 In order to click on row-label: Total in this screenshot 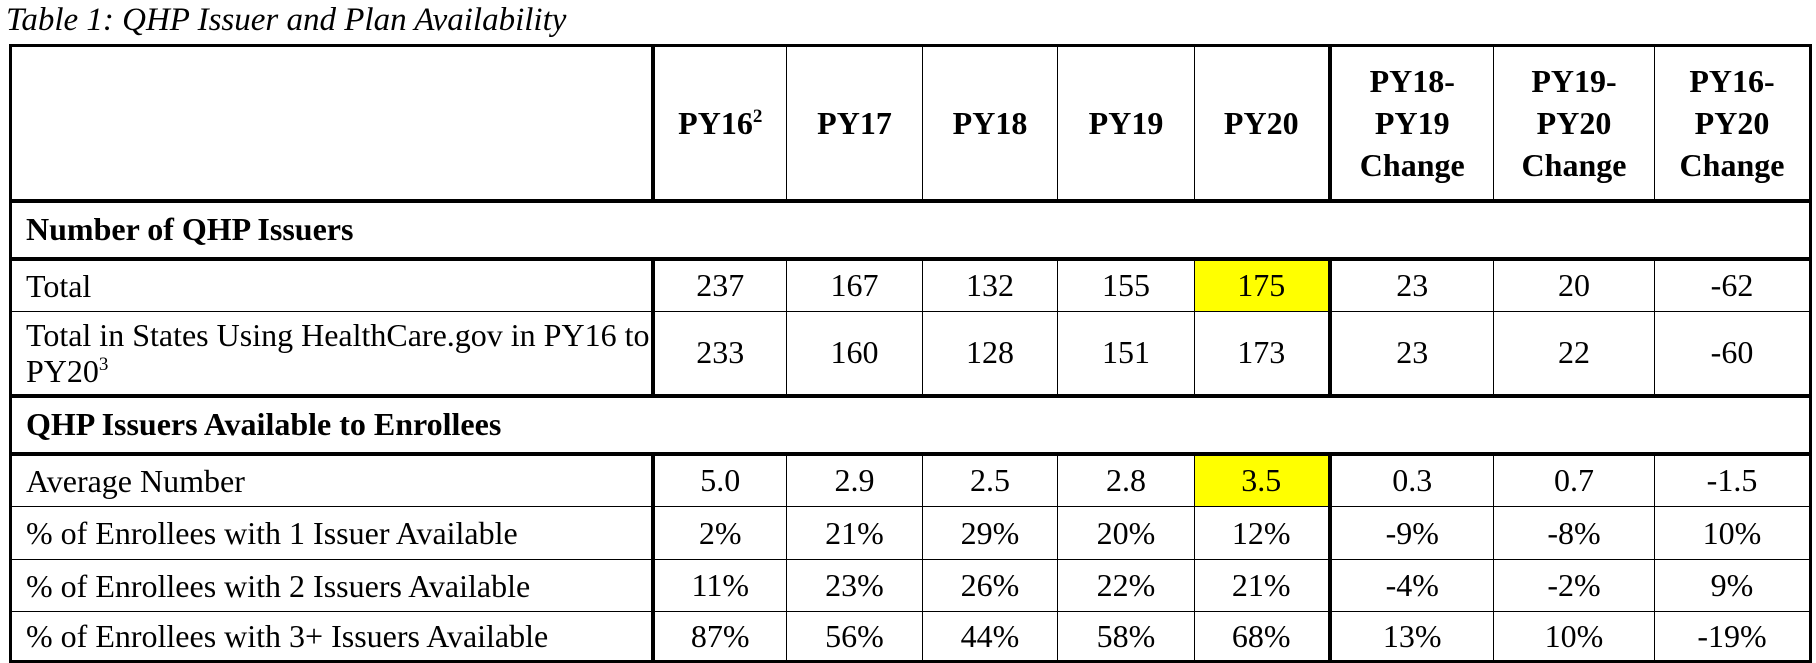, I will do `click(332, 285)`.